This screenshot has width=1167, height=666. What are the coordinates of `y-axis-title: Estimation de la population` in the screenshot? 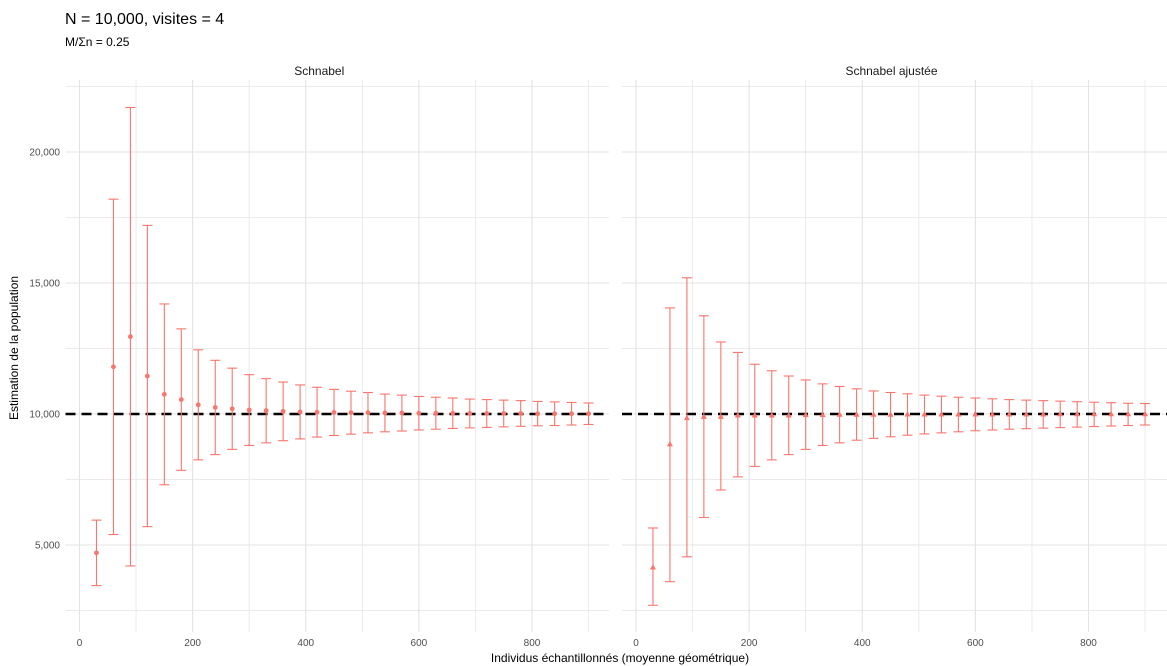 It's located at (14, 348).